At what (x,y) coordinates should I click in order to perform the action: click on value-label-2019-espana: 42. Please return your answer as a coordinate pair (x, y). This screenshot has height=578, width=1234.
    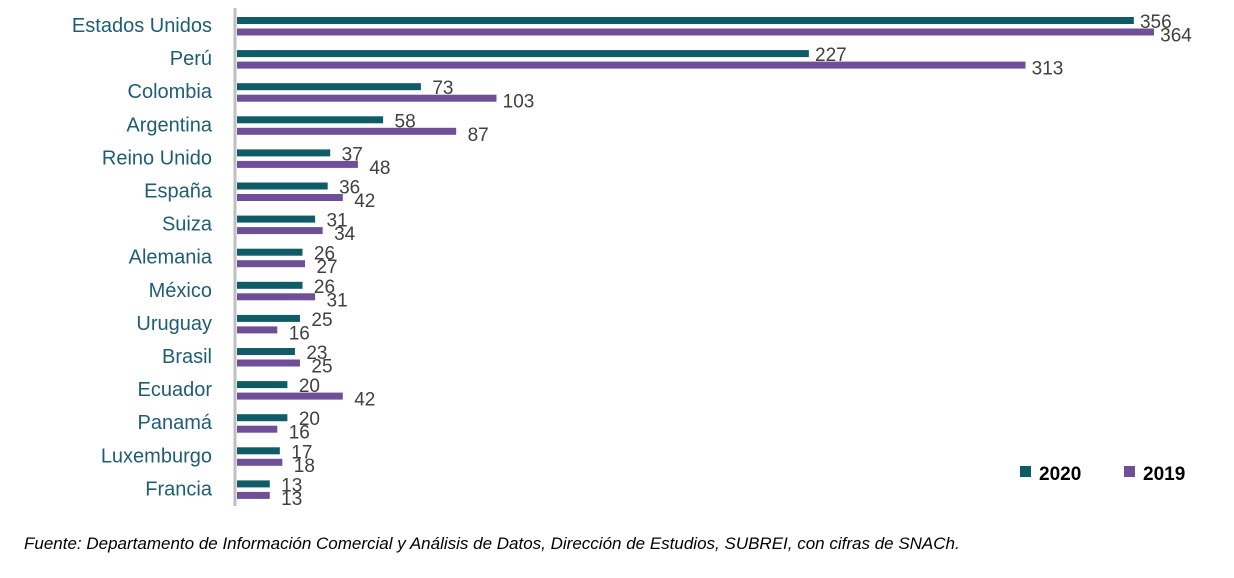
    Looking at the image, I should click on (364, 201).